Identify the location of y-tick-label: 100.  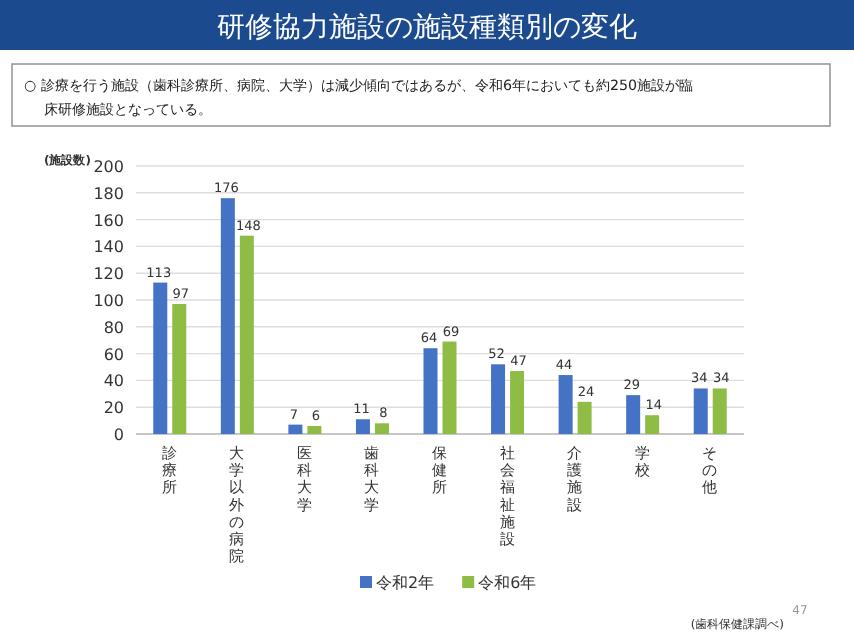
(108, 301).